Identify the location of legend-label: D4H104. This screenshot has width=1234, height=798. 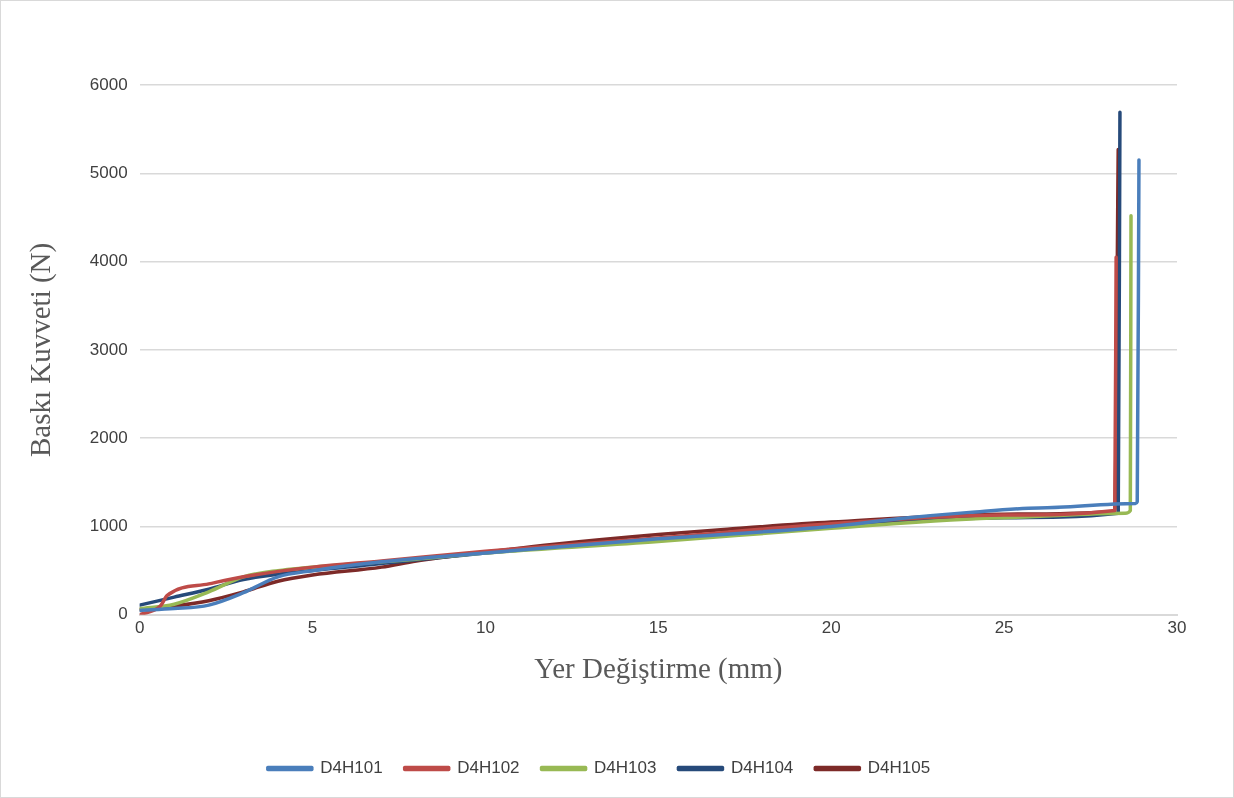
(762, 768).